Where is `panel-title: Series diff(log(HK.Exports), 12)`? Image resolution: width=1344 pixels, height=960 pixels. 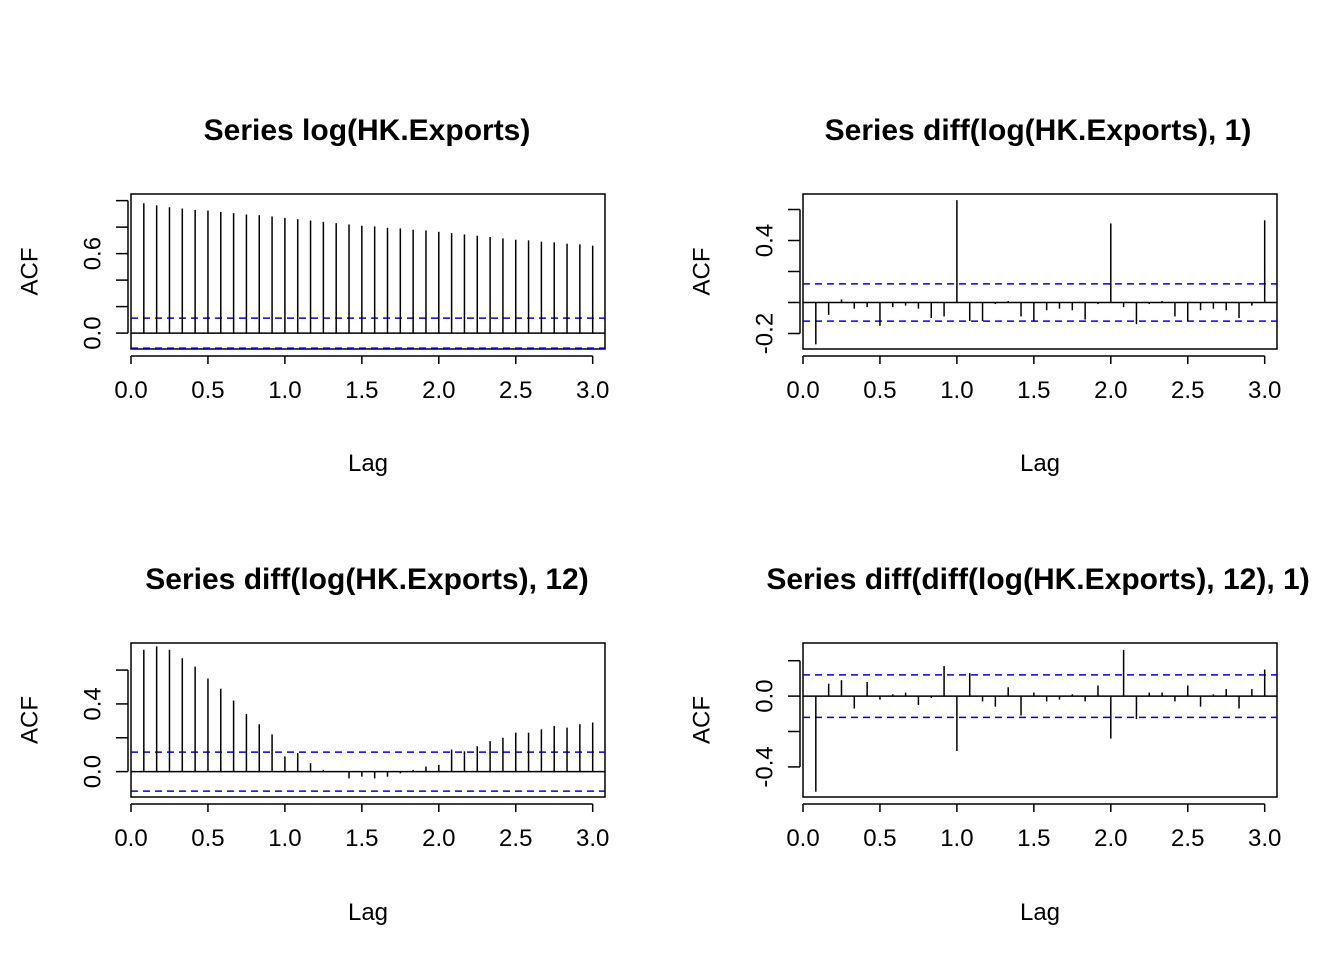
panel-title: Series diff(log(HK.Exports), 12) is located at coordinates (366, 579).